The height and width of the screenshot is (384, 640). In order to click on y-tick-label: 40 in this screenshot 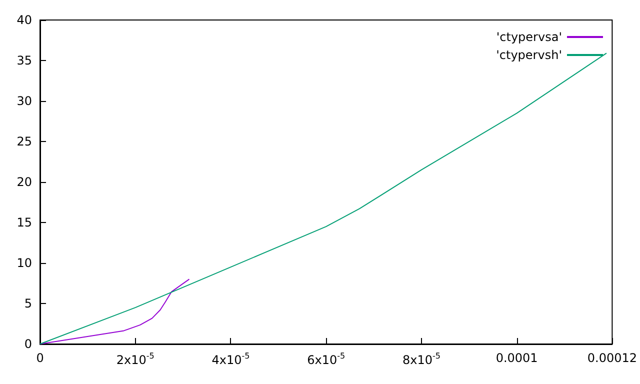, I will do `click(24, 20)`.